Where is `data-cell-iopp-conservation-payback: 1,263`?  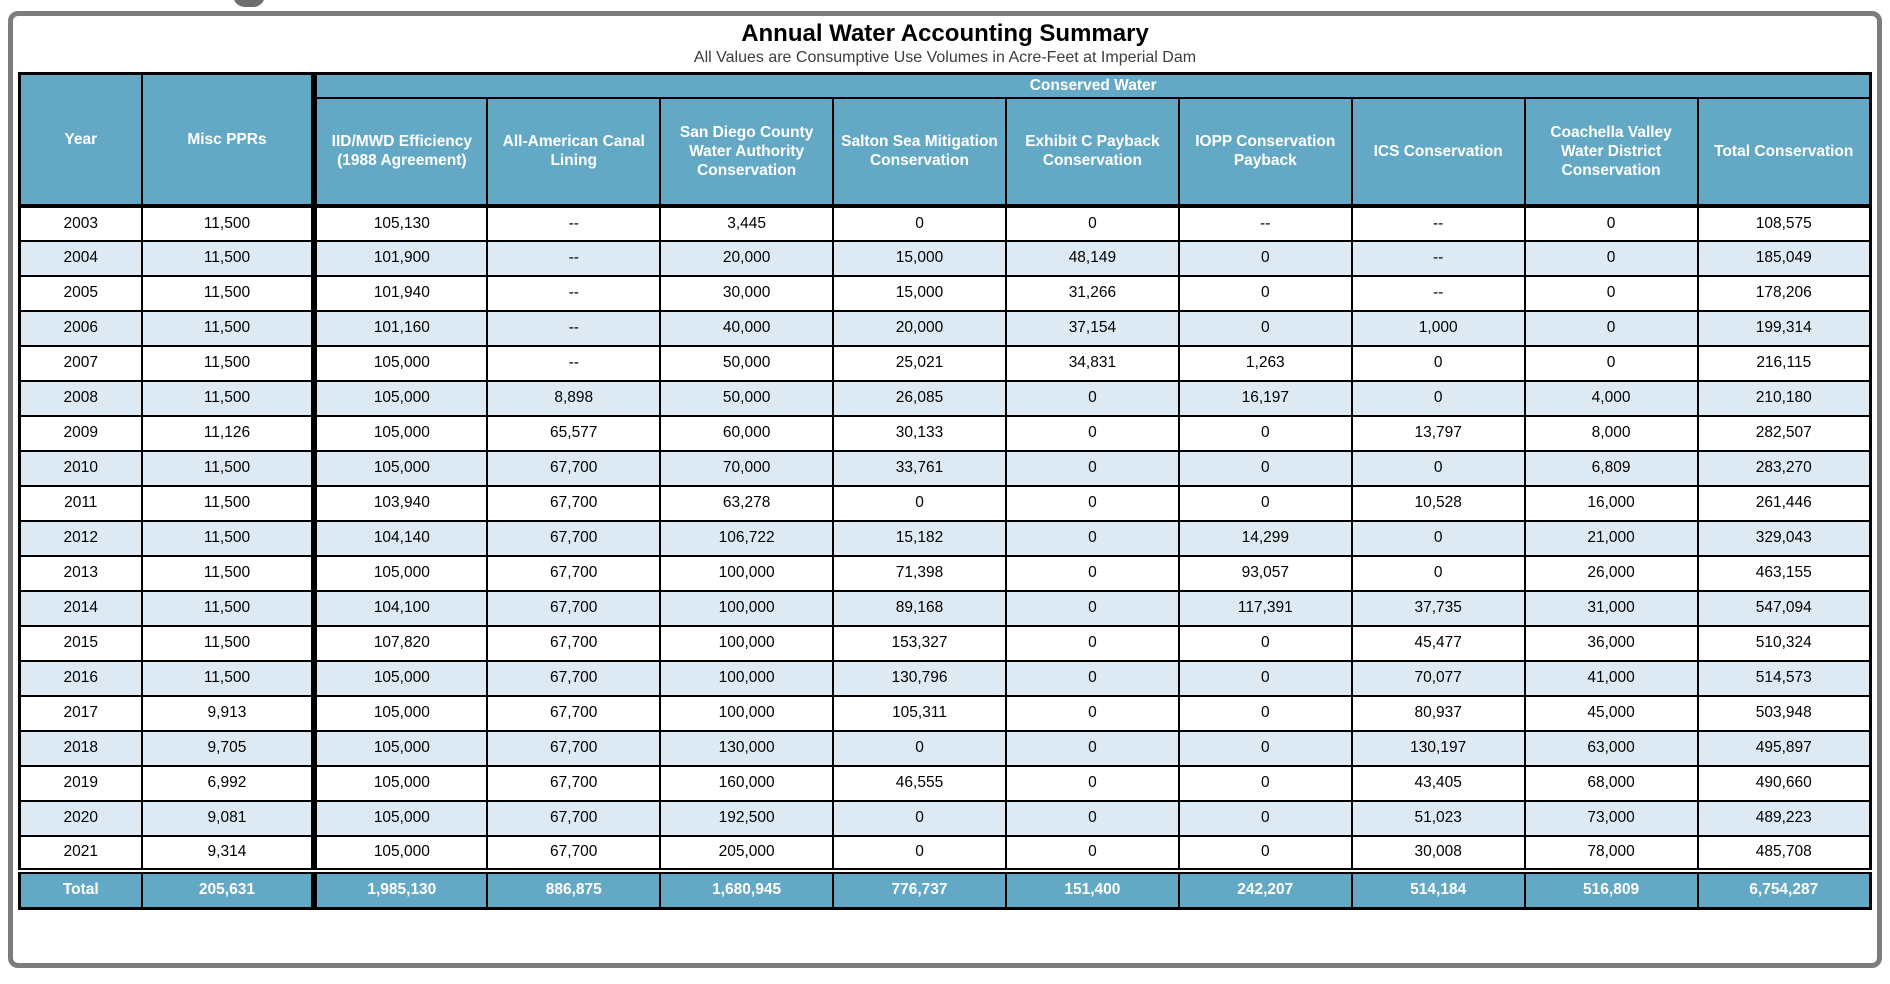
data-cell-iopp-conservation-payback: 1,263 is located at coordinates (1265, 363).